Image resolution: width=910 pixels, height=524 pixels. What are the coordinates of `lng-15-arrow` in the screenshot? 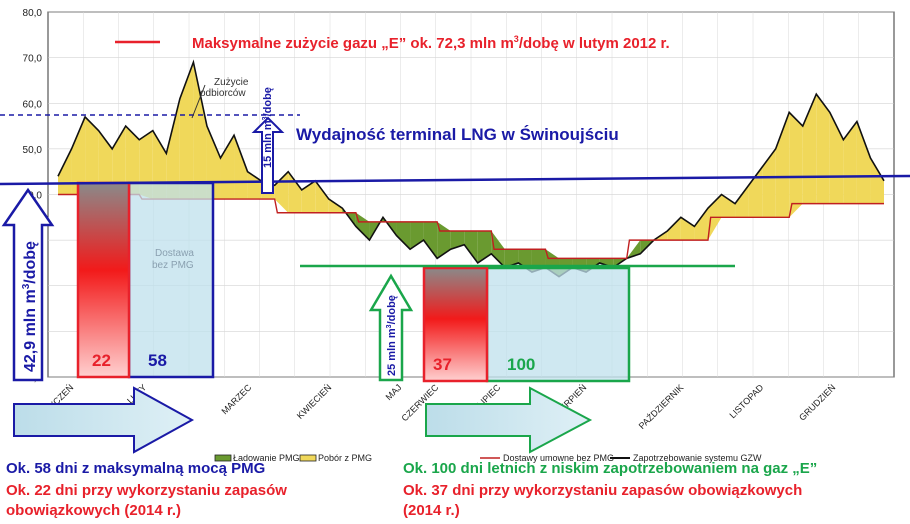 It's located at (268, 155).